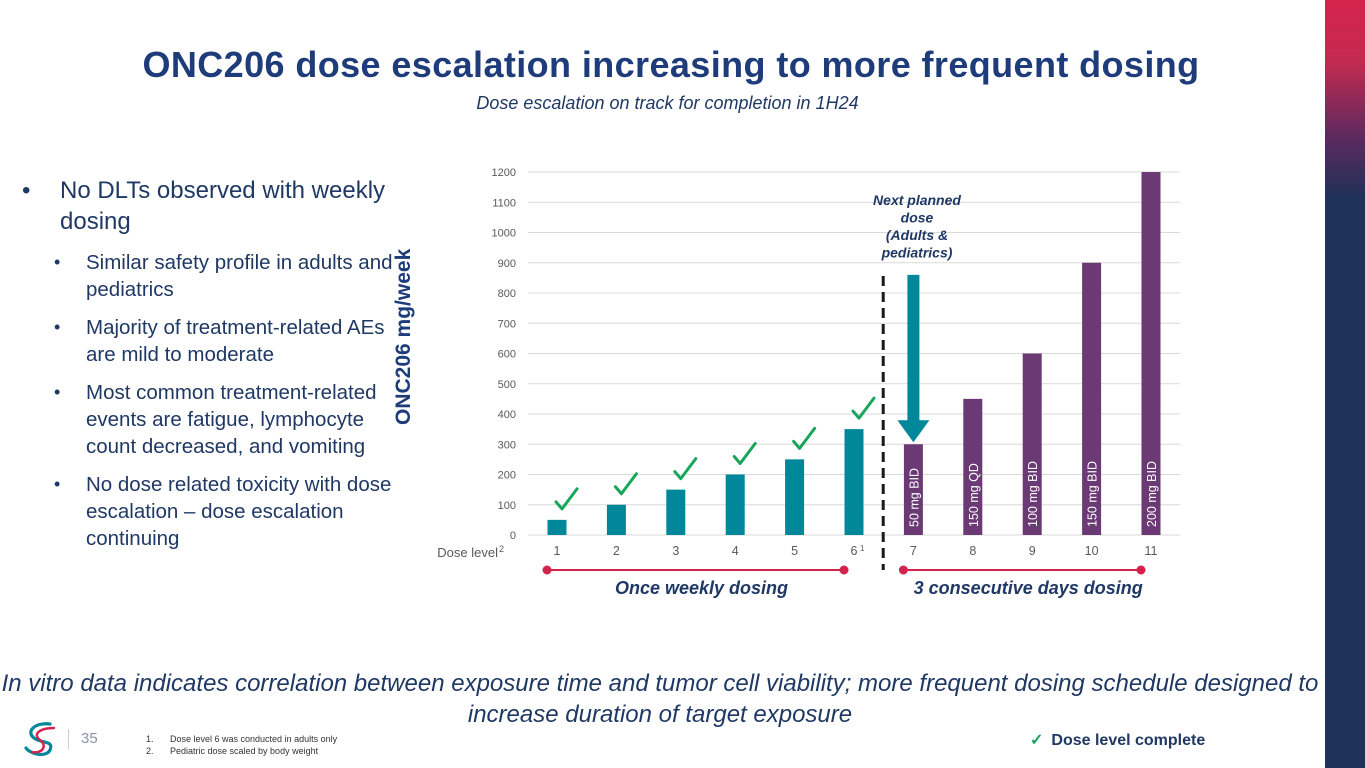  I want to click on annotation-text: Next planned, so click(917, 200).